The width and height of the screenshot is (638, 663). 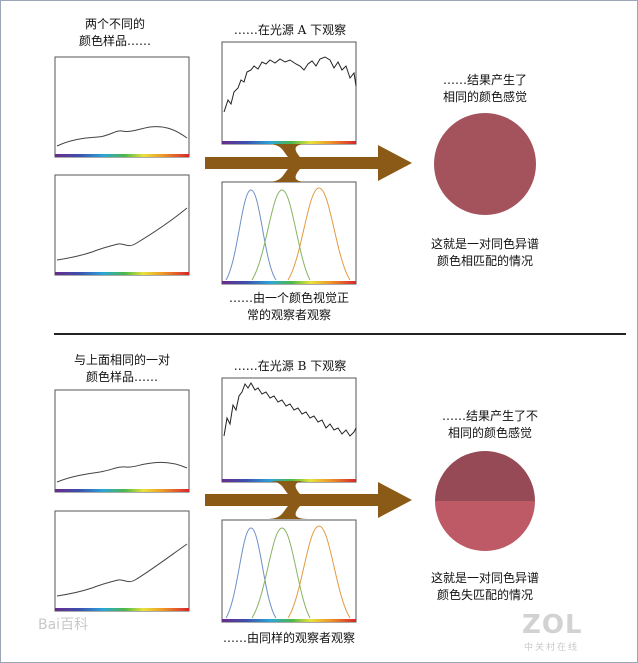 I want to click on bottom-result-label: ……结果产生了不 相同的颜色感觉, so click(x=489, y=424).